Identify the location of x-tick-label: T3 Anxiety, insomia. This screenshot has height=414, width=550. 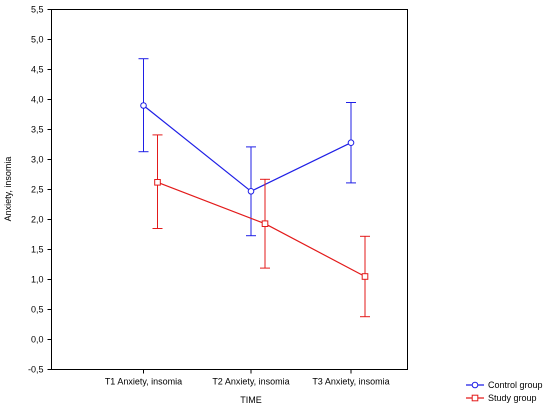
(350, 382).